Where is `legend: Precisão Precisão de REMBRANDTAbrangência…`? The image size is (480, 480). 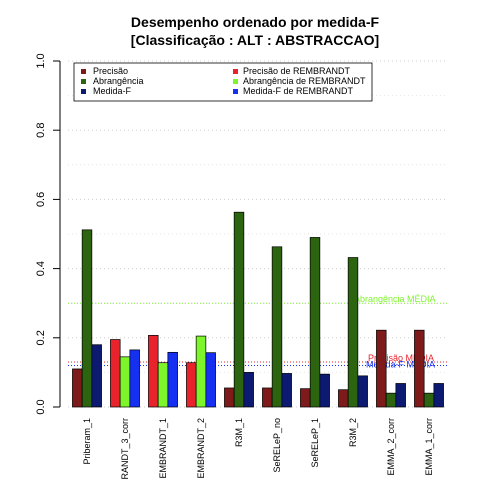
legend: Precisão Precisão de REMBRANDTAbrangência… is located at coordinates (223, 82).